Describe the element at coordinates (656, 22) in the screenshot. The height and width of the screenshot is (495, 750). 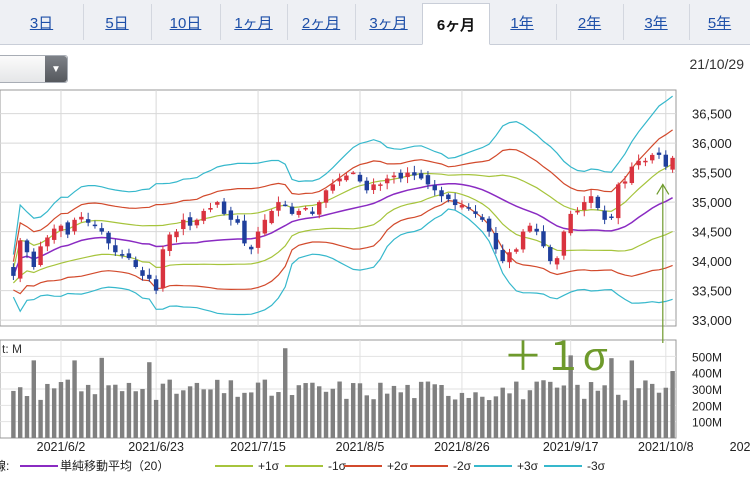
I see `tab-3y: 3年` at that location.